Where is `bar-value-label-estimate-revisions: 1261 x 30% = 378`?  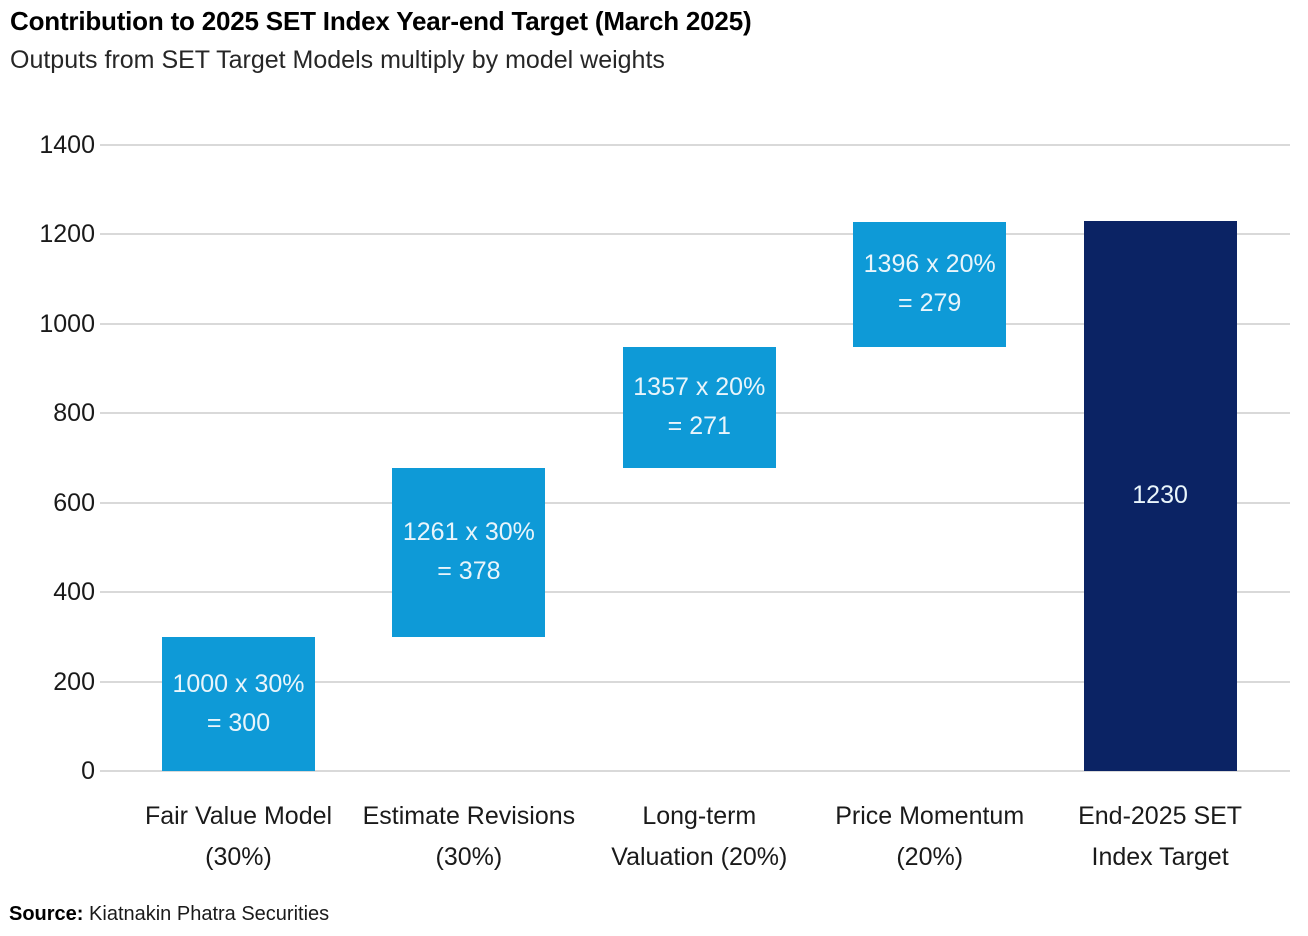 bar-value-label-estimate-revisions: 1261 x 30% = 378 is located at coordinates (468, 552).